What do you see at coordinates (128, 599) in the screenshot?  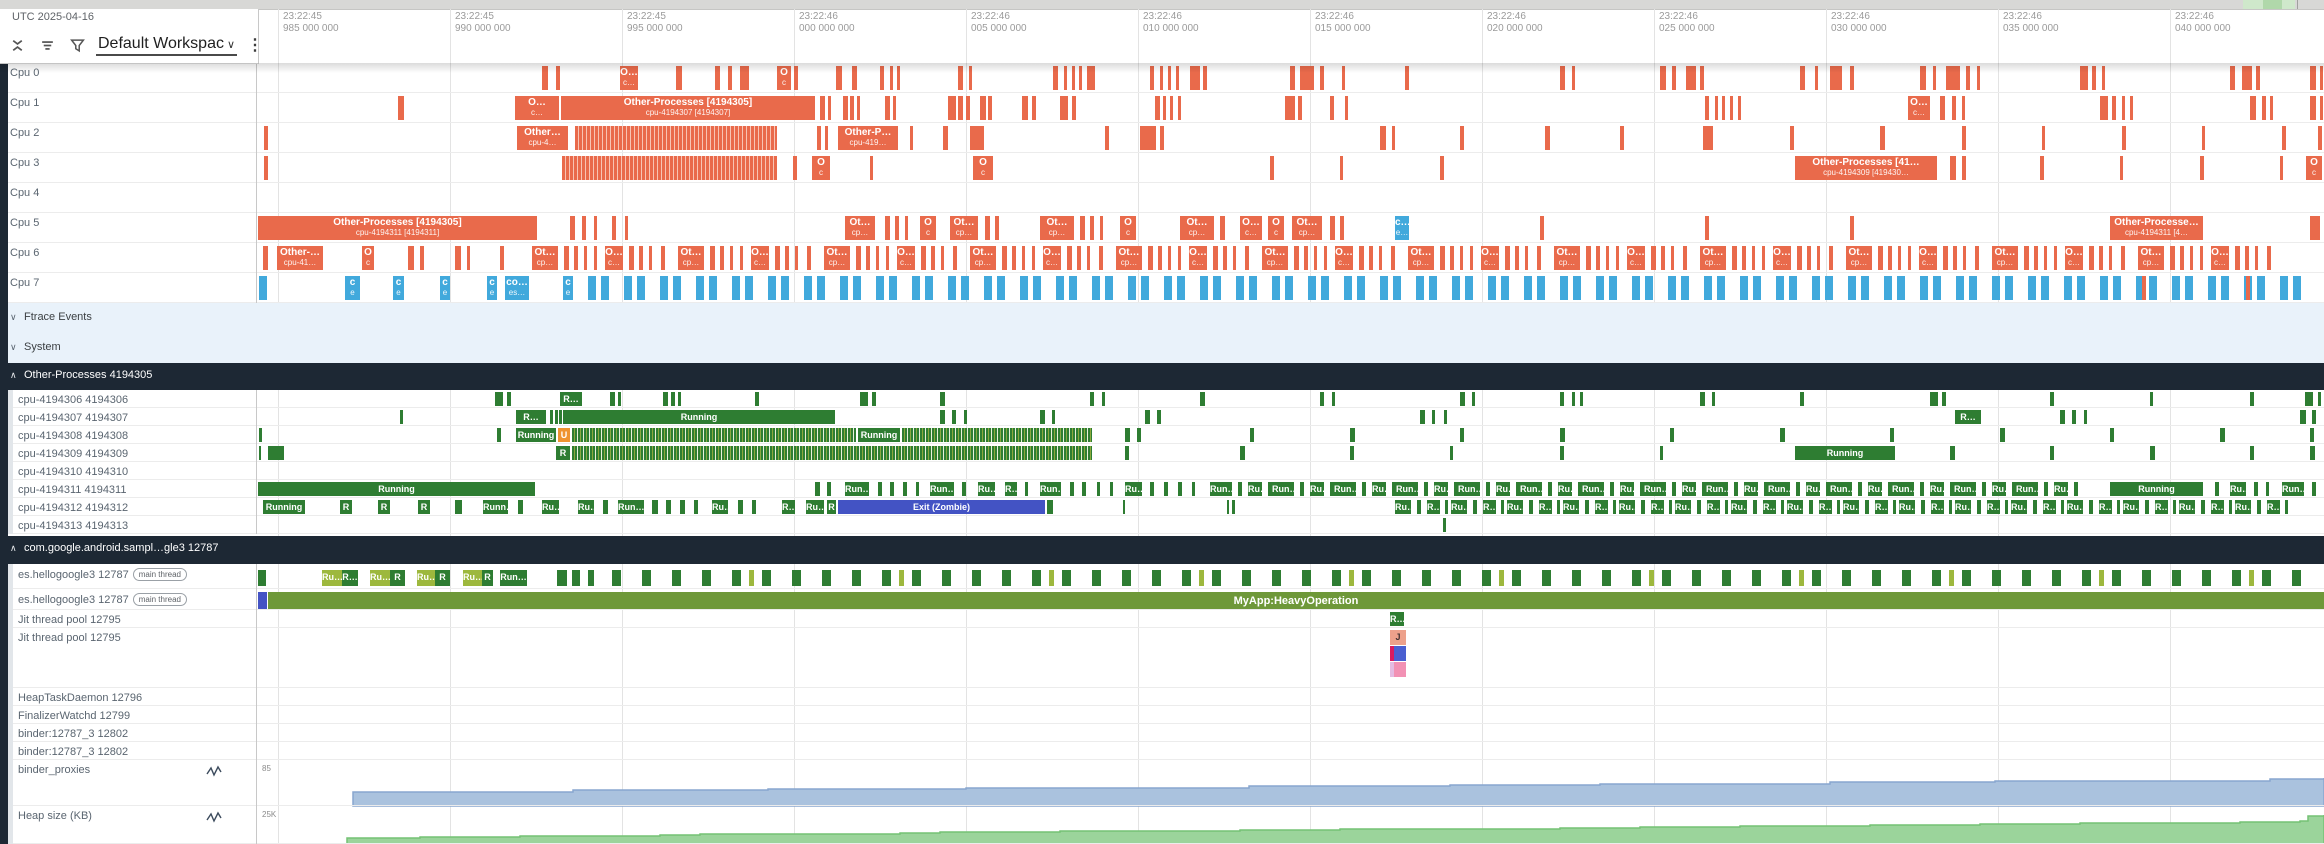 I see `track-shell-es-hellogoogle3-12787: es.hellogoogle3 12787 main thread` at bounding box center [128, 599].